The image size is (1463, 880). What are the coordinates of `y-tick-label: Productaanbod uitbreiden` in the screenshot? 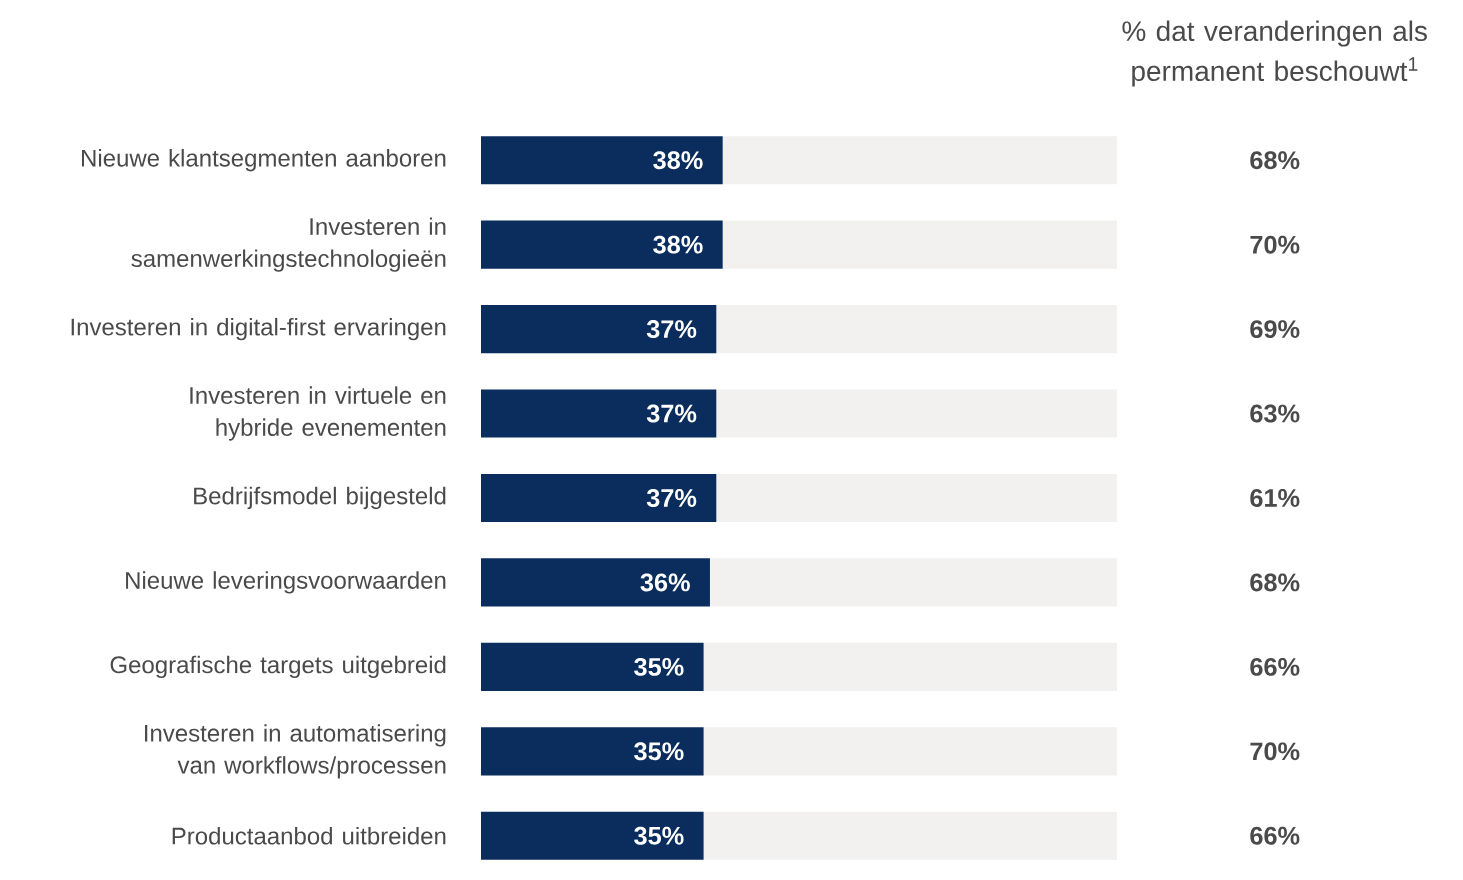 It's located at (309, 835).